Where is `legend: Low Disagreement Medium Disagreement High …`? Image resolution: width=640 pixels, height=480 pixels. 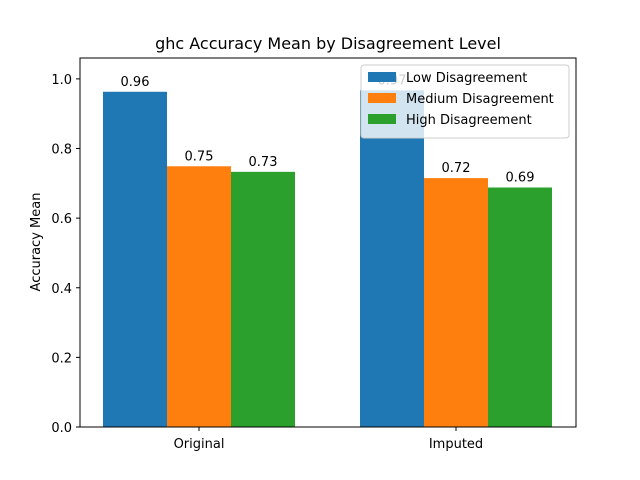 legend: Low Disagreement Medium Disagreement High … is located at coordinates (465, 101).